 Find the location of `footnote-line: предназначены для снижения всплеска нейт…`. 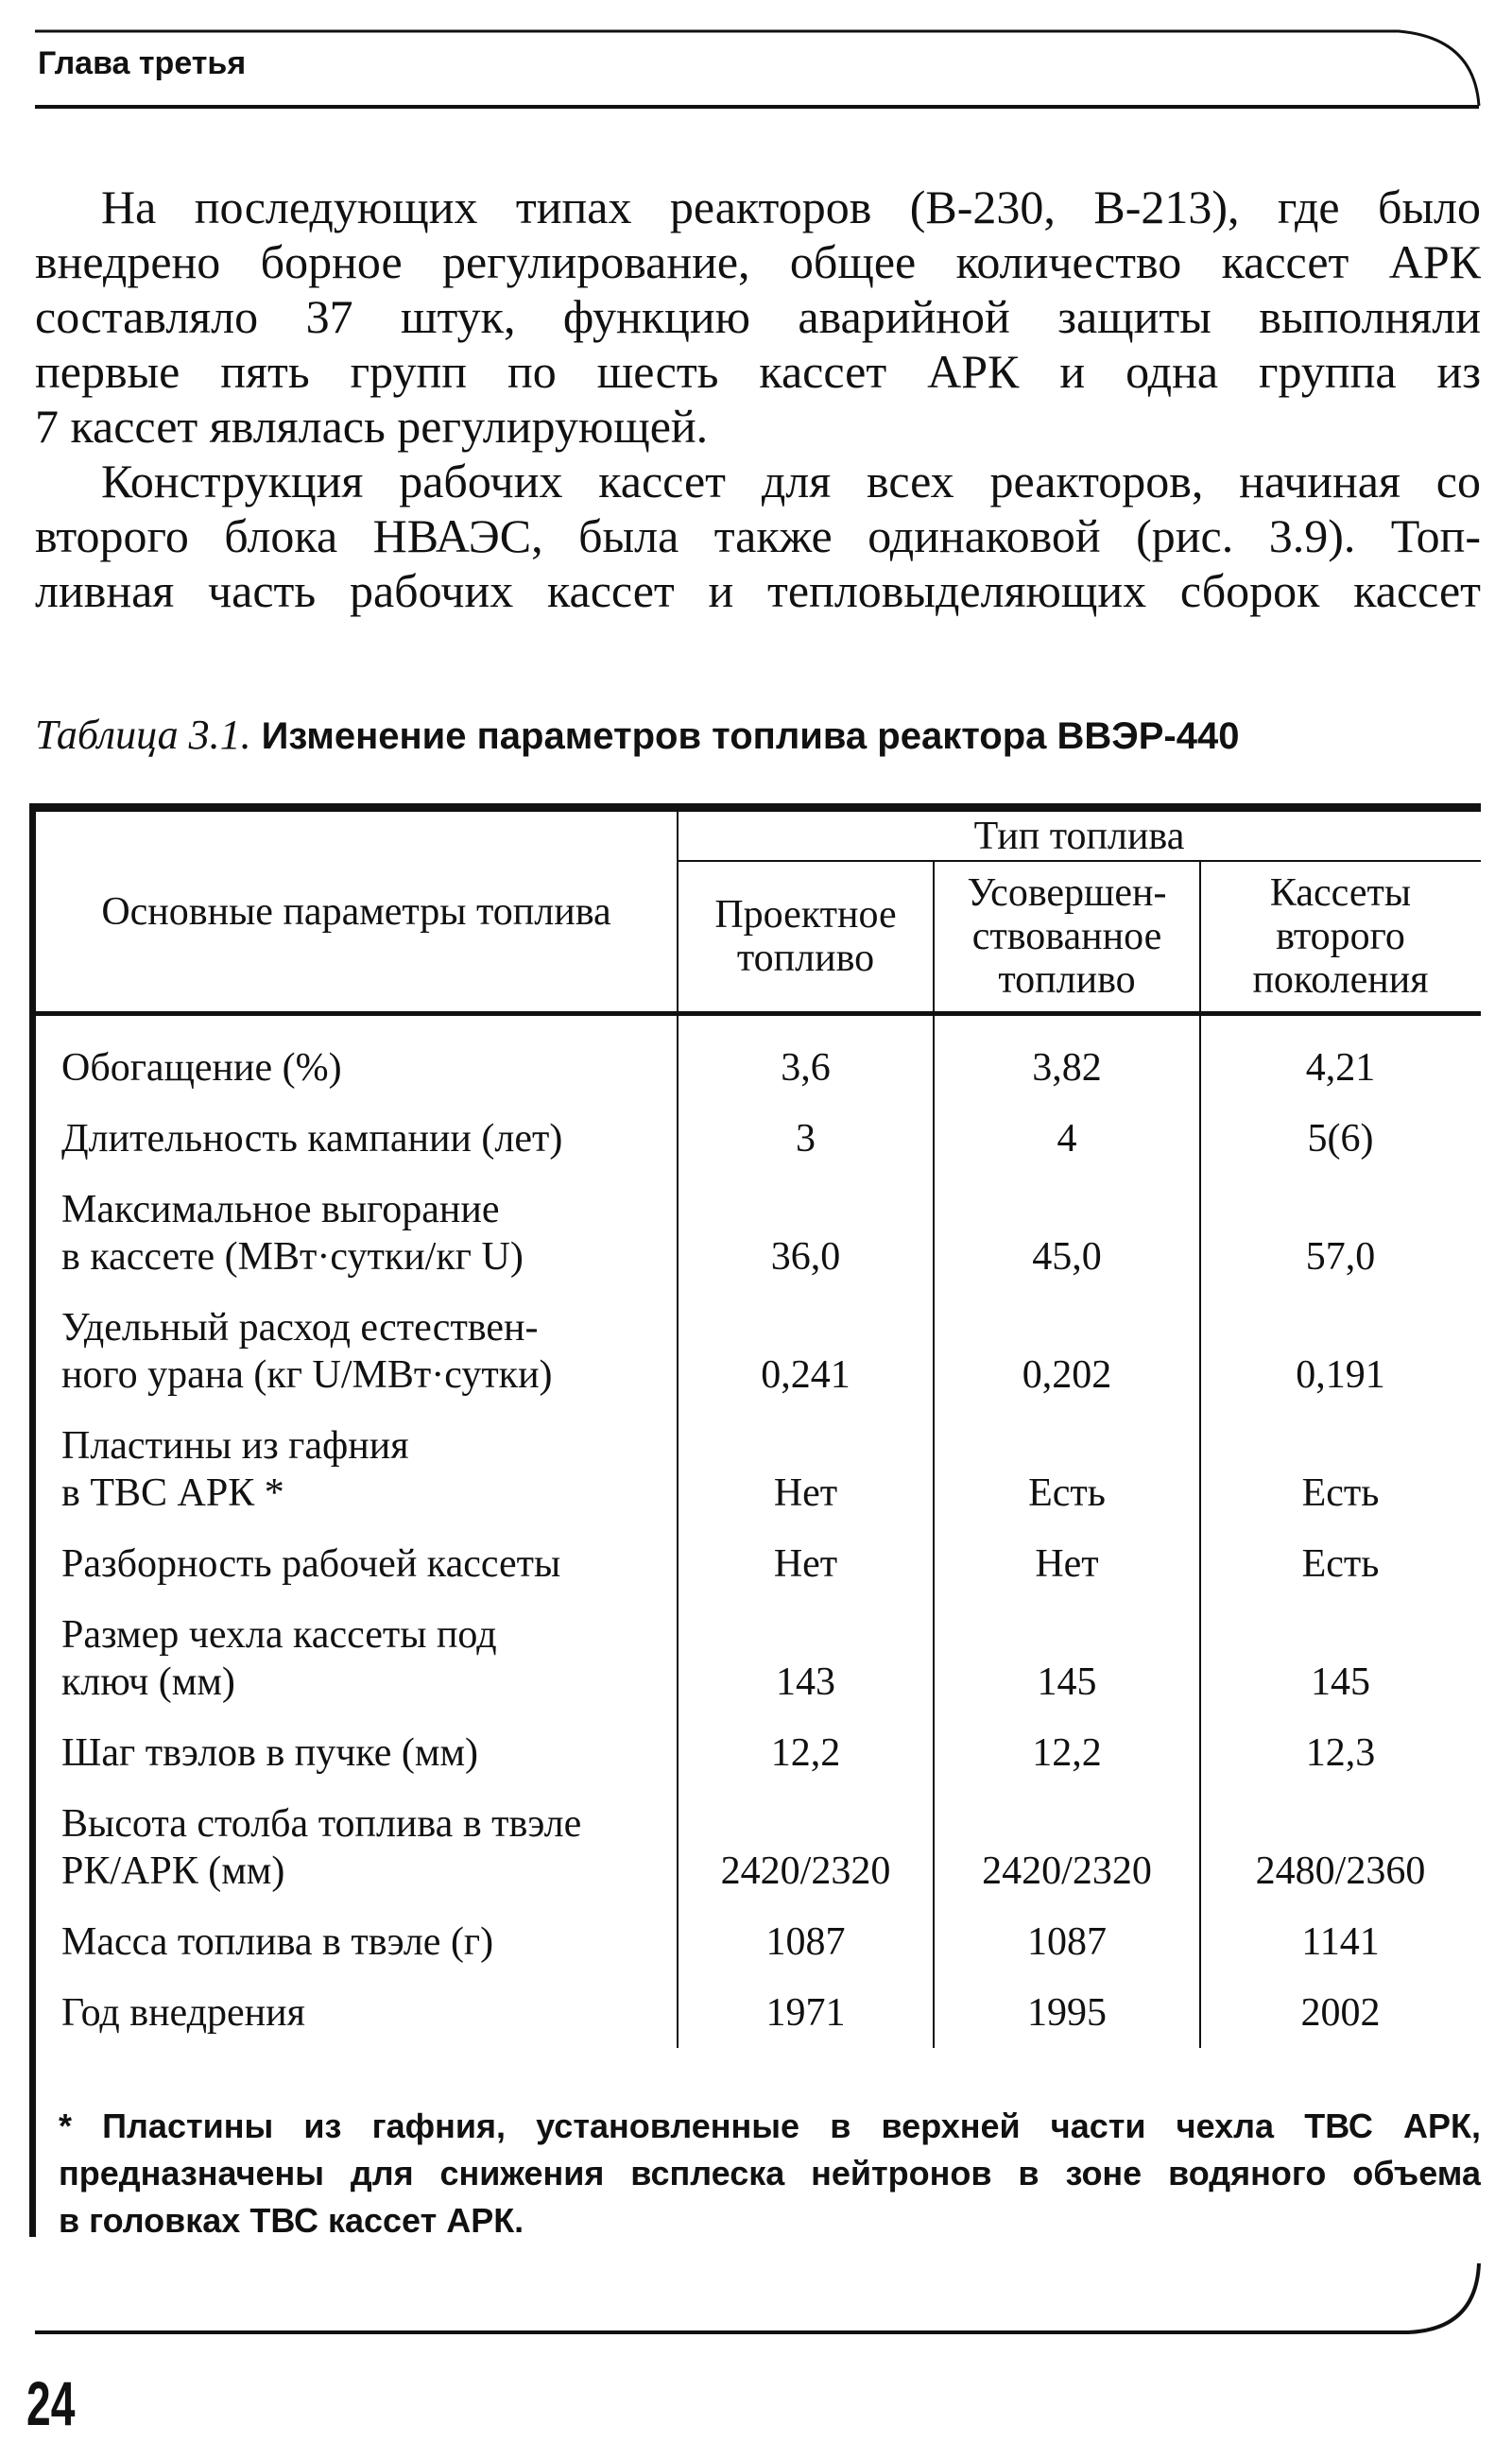

footnote-line: предназначены для снижения всплеска нейт… is located at coordinates (770, 2173).